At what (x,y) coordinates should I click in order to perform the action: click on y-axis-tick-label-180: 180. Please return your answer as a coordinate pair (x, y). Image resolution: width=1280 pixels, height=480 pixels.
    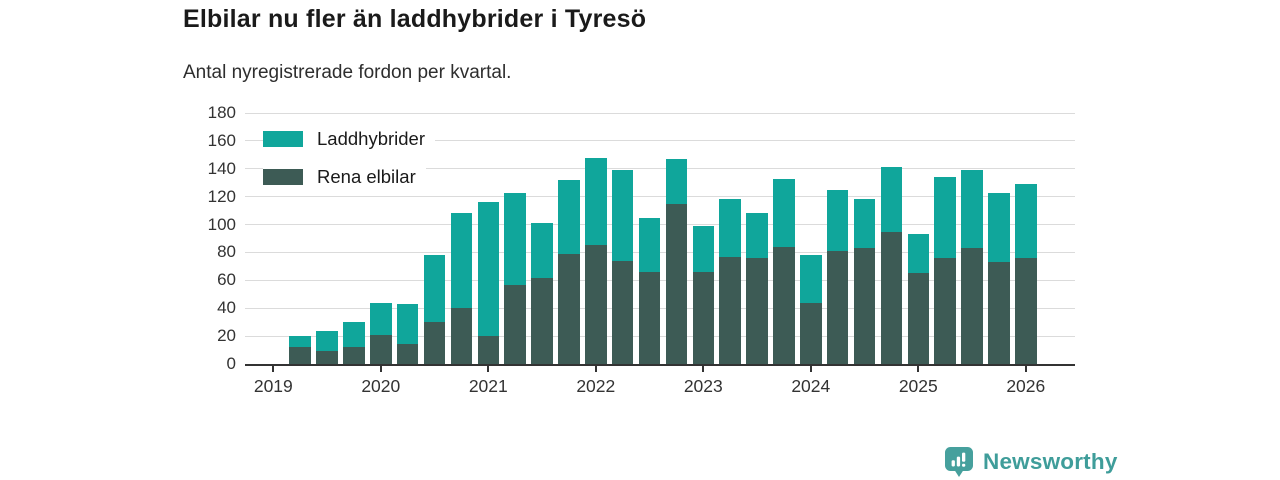
    Looking at the image, I should click on (221, 112).